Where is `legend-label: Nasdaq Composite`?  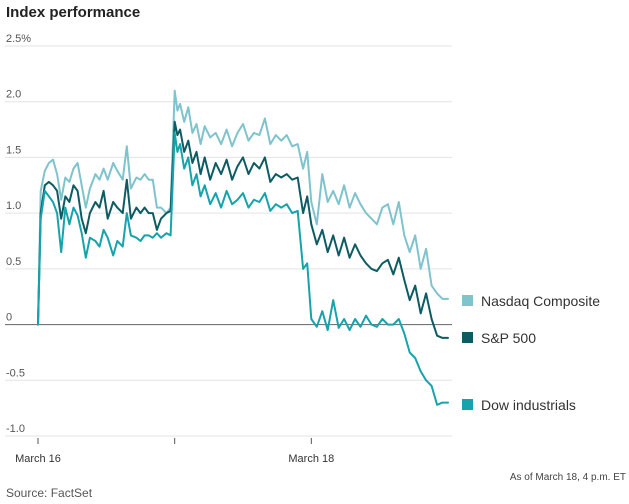 legend-label: Nasdaq Composite is located at coordinates (540, 301).